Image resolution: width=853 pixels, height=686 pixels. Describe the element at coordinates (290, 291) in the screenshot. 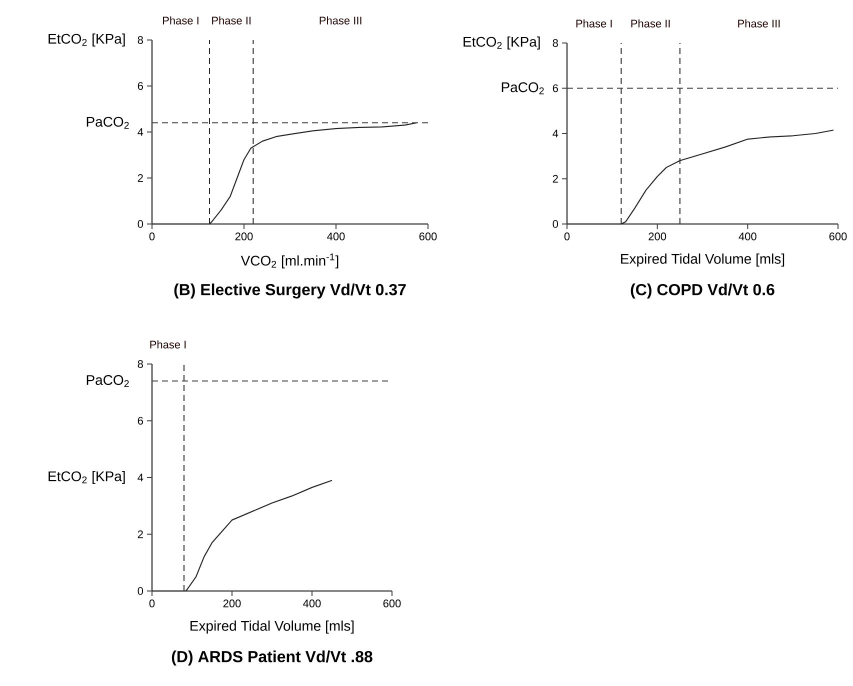

I see `text: (B) Elective Surgery Vd/Vt 0.37` at that location.